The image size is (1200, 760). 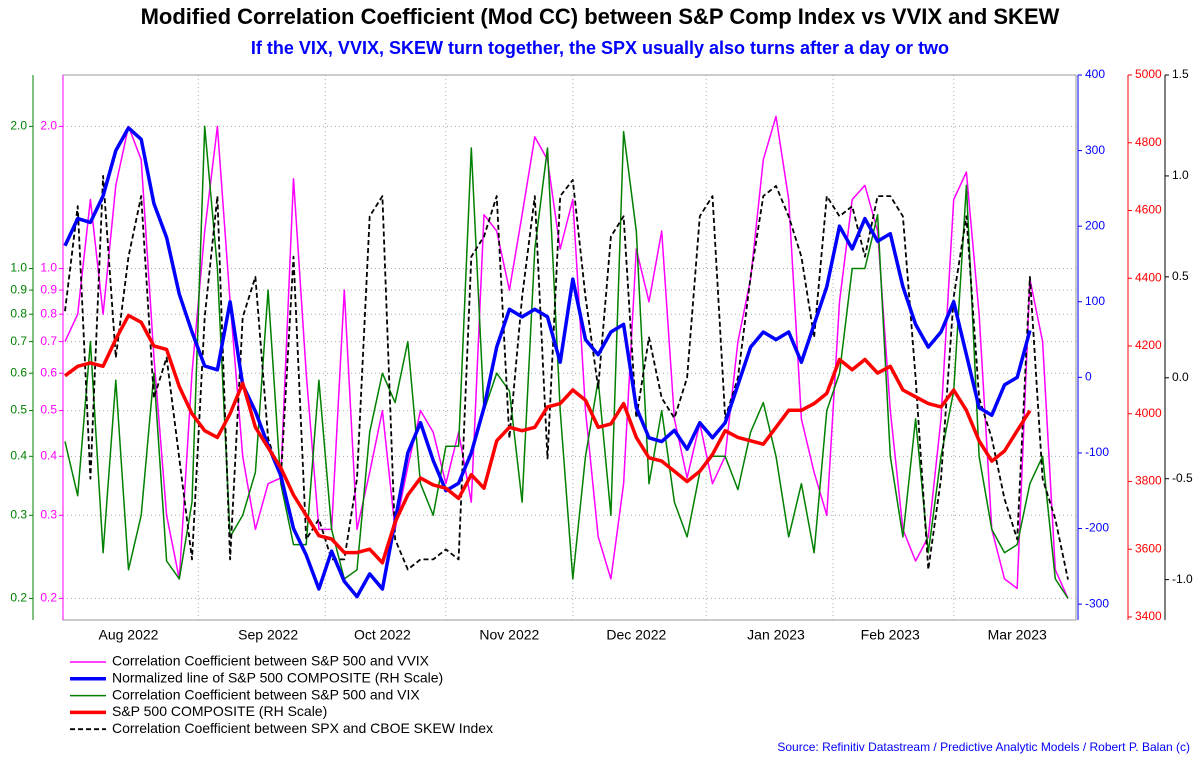 What do you see at coordinates (1148, 74) in the screenshot?
I see `y-tick-label: 5000` at bounding box center [1148, 74].